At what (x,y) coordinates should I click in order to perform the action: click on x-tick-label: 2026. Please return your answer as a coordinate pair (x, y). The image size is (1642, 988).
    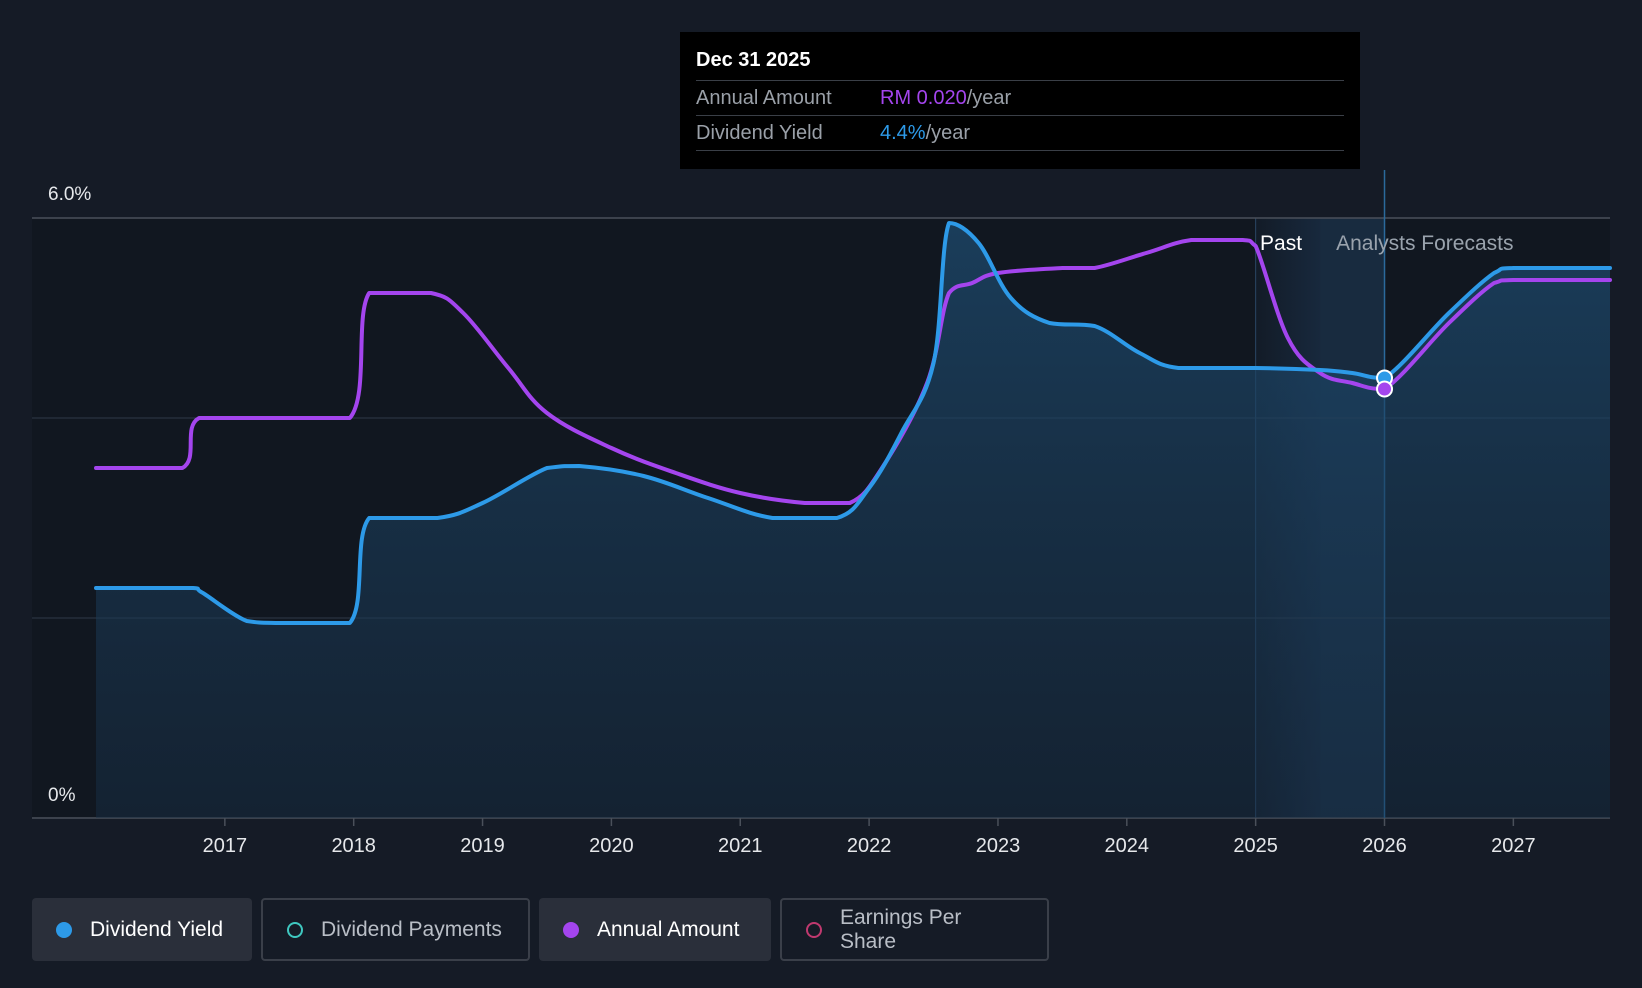
    Looking at the image, I should click on (1384, 846).